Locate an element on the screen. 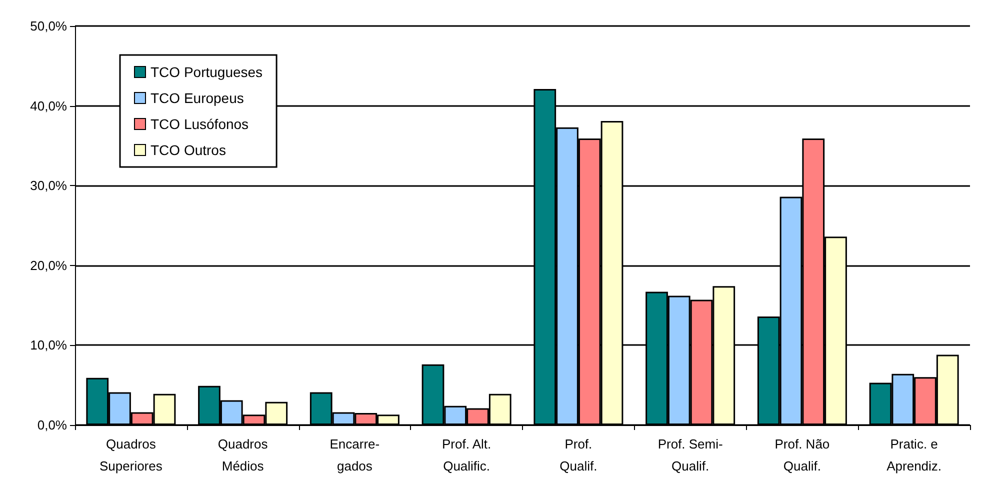 The height and width of the screenshot is (480, 990). y-tick-label: 0,0% is located at coordinates (52, 425).